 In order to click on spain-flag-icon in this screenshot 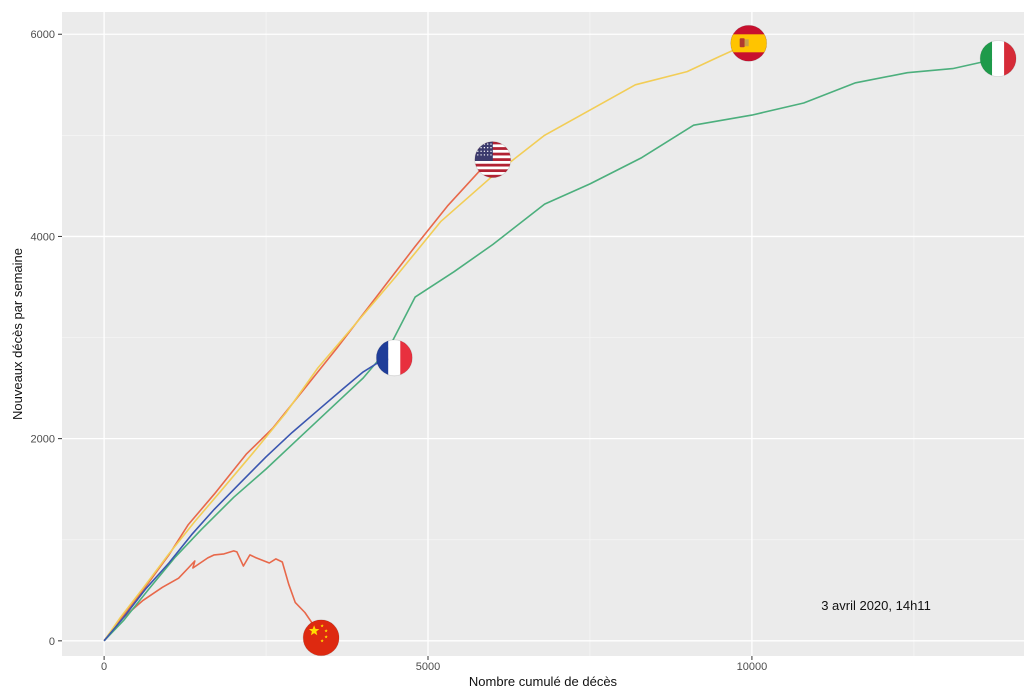, I will do `click(749, 43)`.